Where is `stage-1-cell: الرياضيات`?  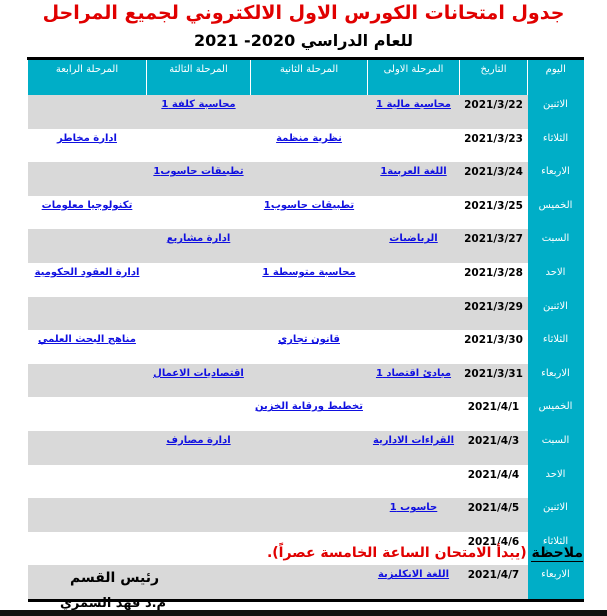
stage-1-cell: الرياضيات is located at coordinates (413, 246).